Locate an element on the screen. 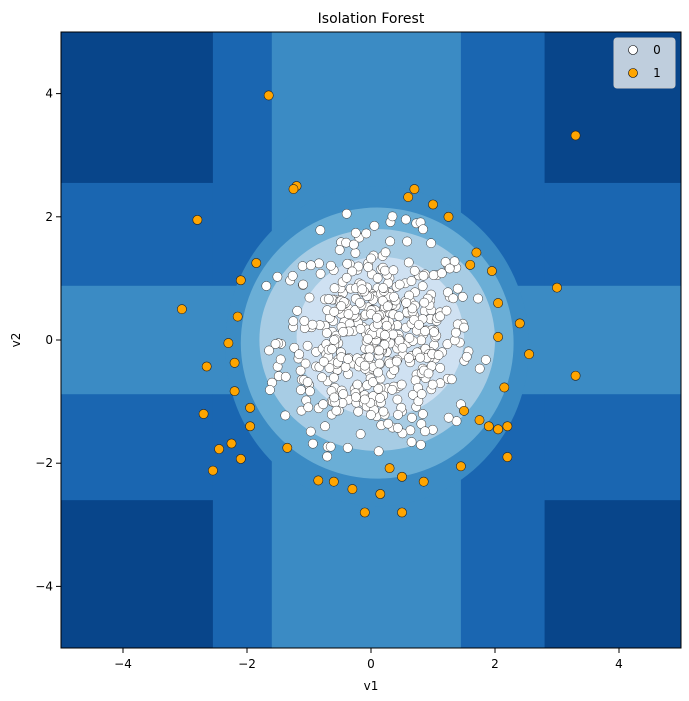  x-axis-label: v1 is located at coordinates (371, 686).